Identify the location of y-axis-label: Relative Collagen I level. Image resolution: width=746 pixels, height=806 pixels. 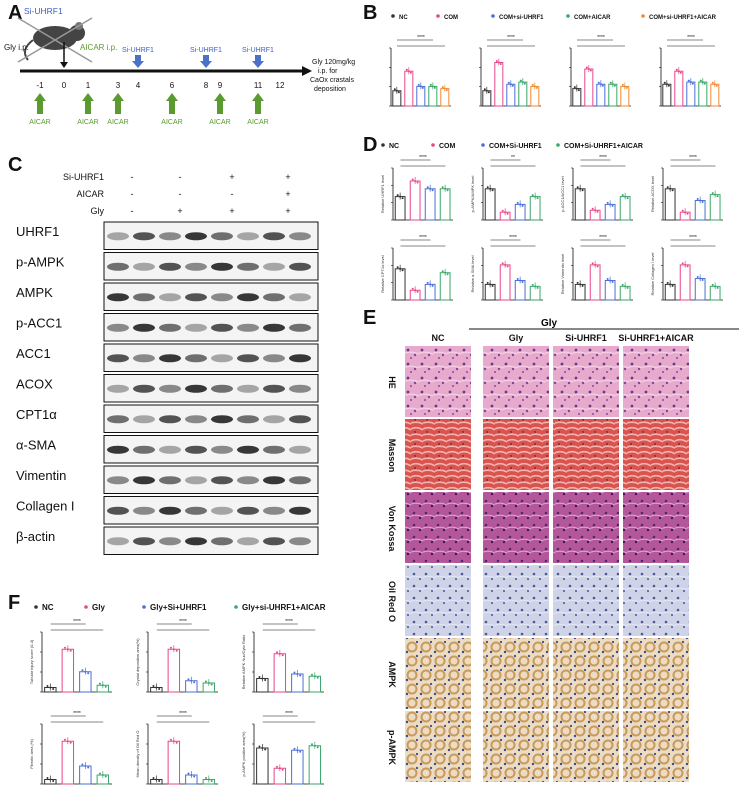
(652, 273).